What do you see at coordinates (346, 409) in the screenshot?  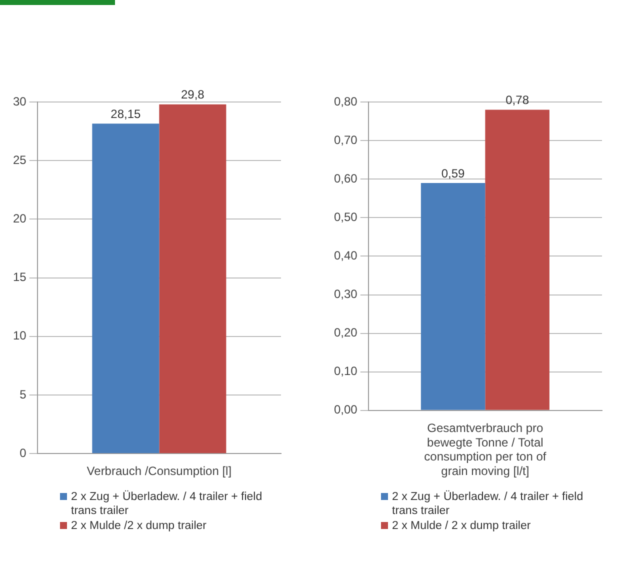 I see `y-tick-label: 0,00` at bounding box center [346, 409].